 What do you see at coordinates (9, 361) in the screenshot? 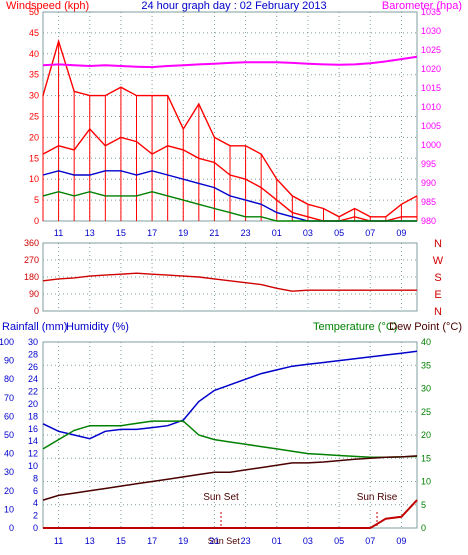
I see `rainfall-y-tick: 90` at bounding box center [9, 361].